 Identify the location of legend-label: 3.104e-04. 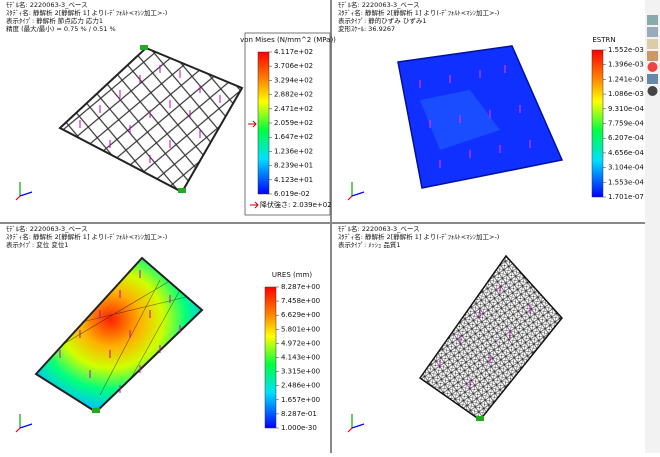
(626, 168).